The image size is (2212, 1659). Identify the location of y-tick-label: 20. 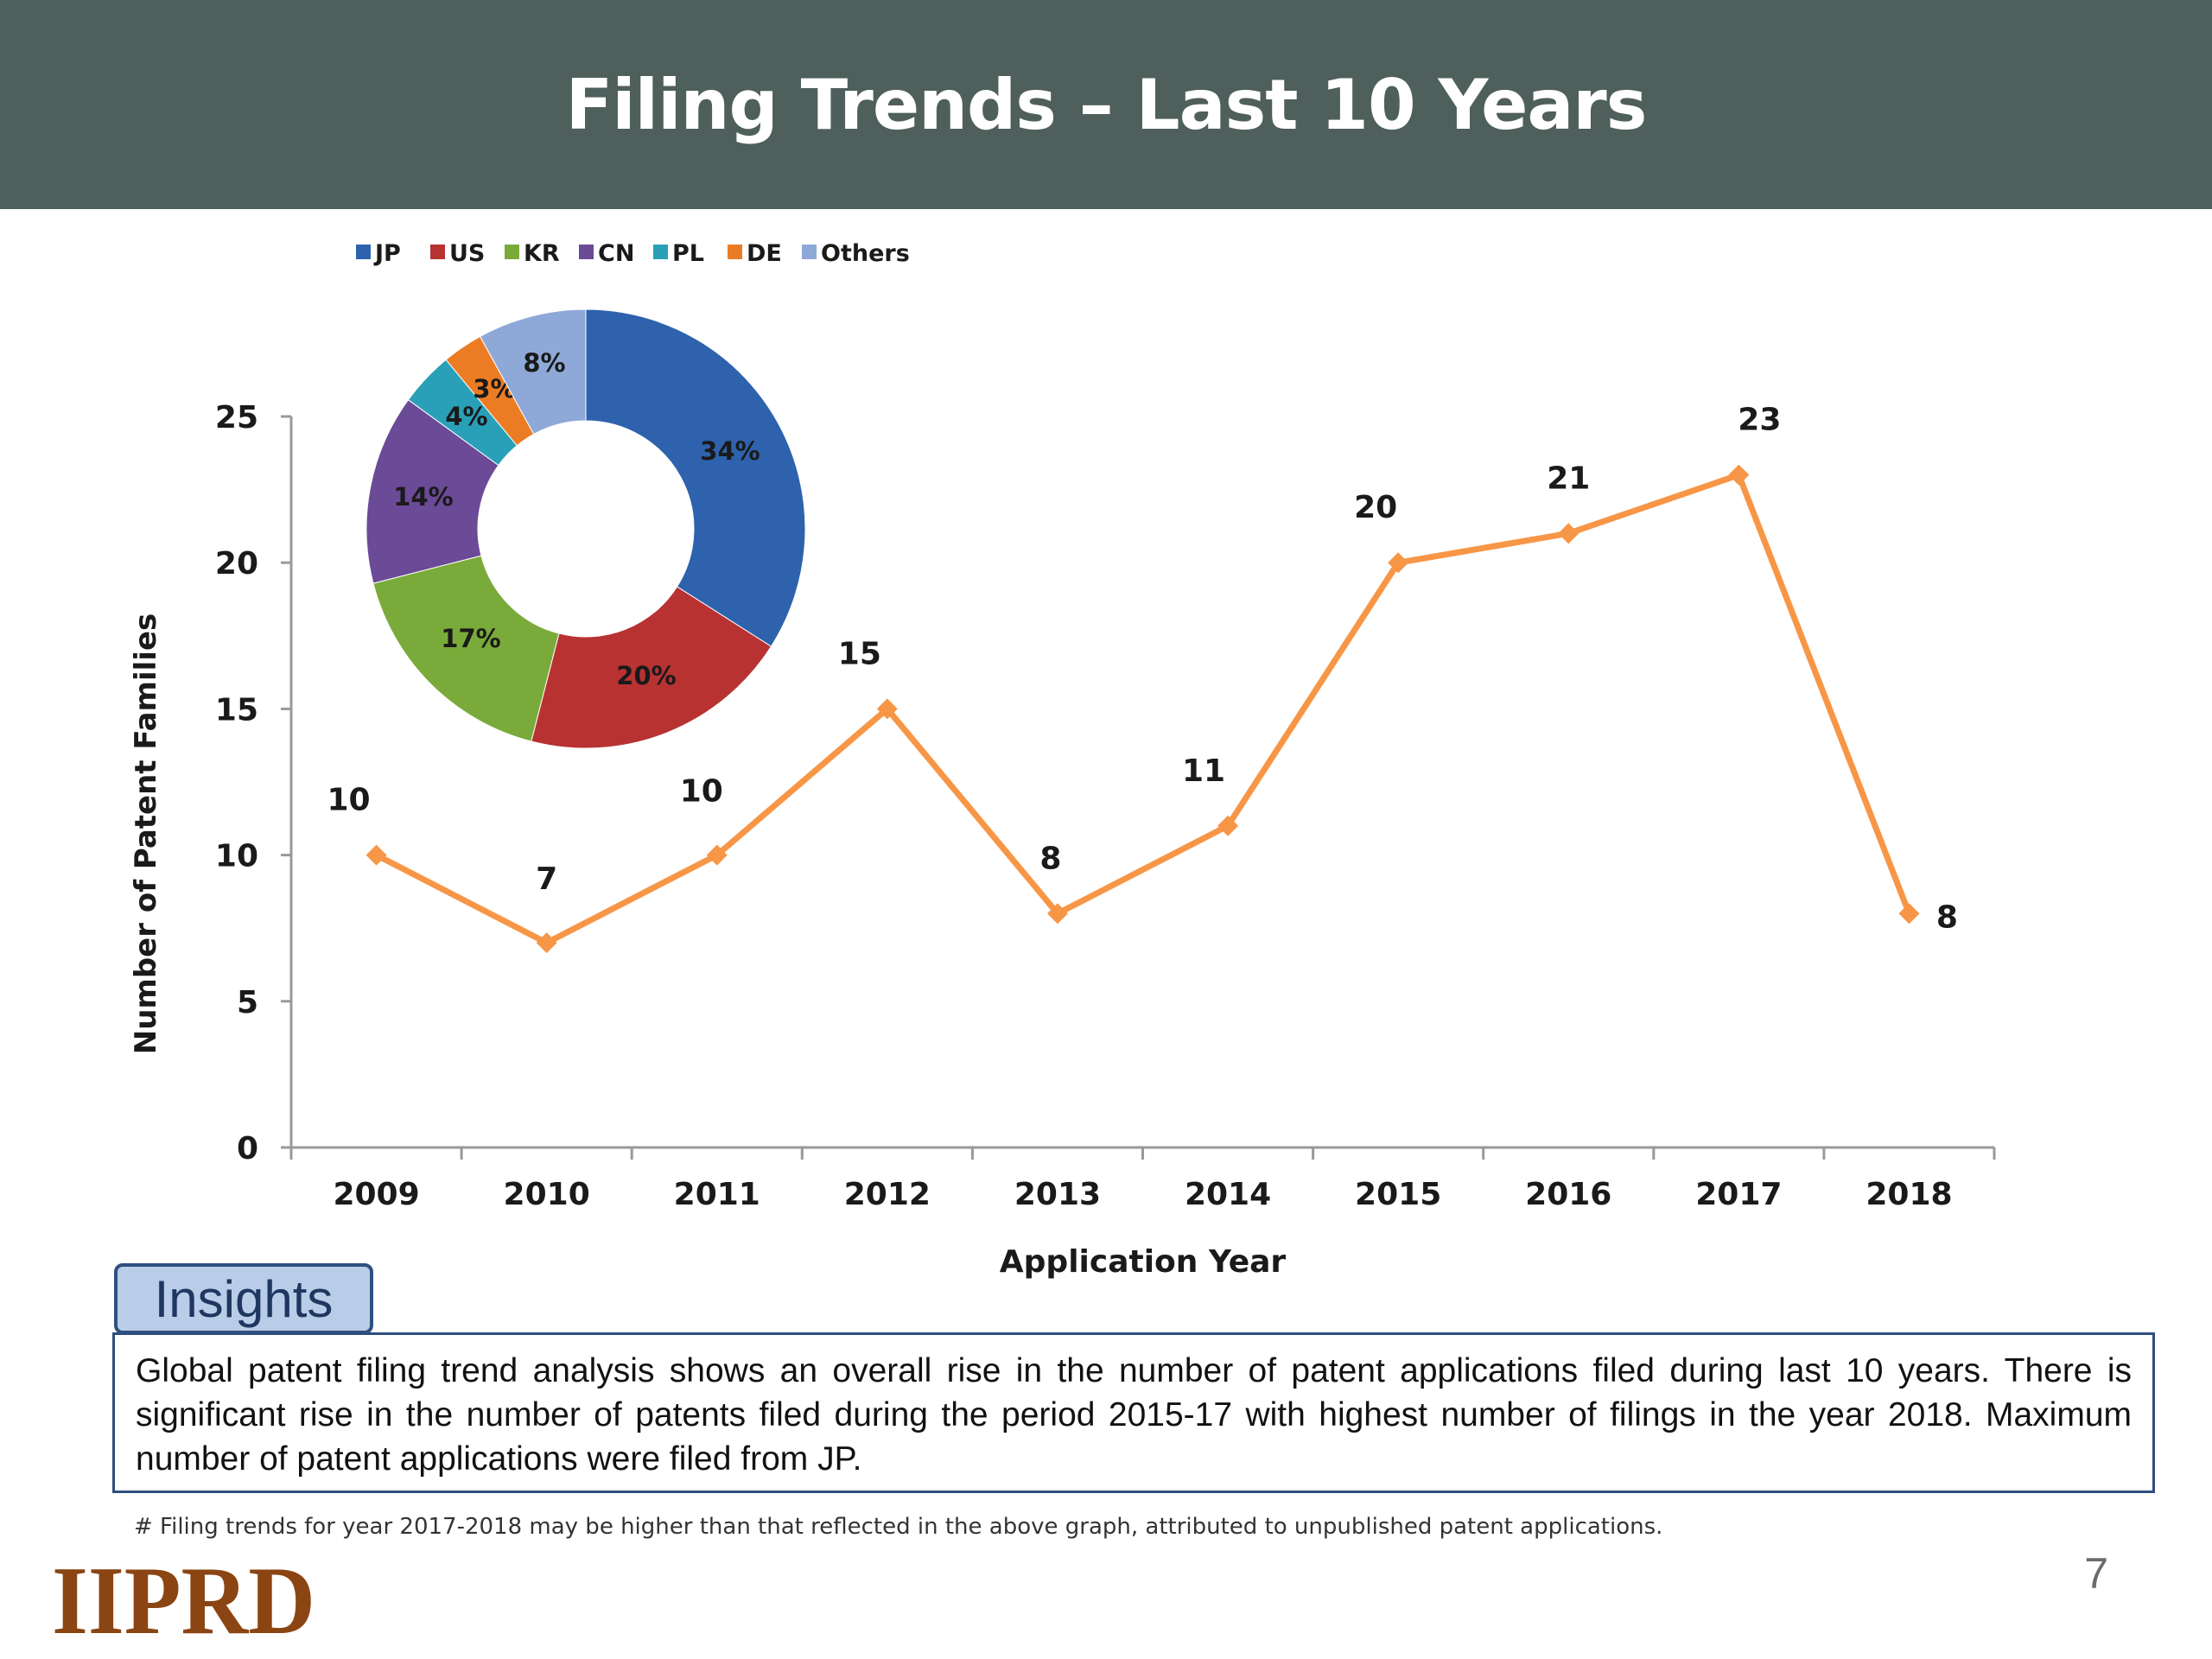
(236, 564).